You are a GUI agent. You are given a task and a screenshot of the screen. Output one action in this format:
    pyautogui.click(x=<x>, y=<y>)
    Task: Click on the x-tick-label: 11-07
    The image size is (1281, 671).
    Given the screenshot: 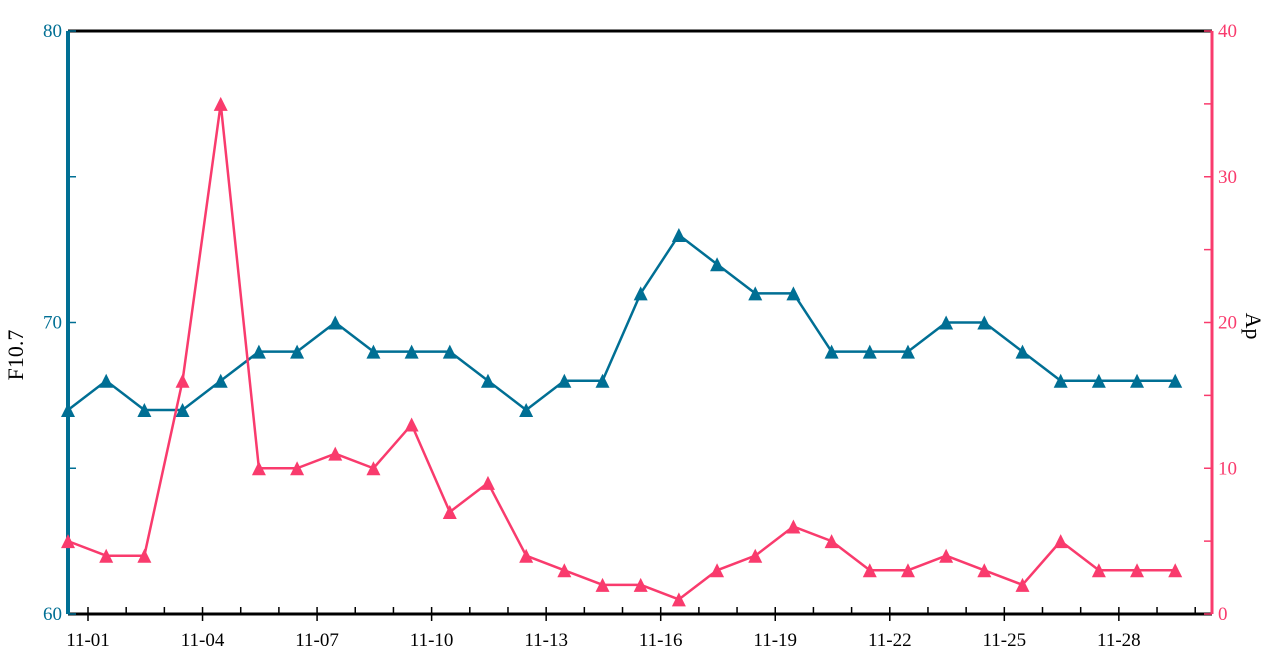 What is the action you would take?
    pyautogui.click(x=317, y=640)
    